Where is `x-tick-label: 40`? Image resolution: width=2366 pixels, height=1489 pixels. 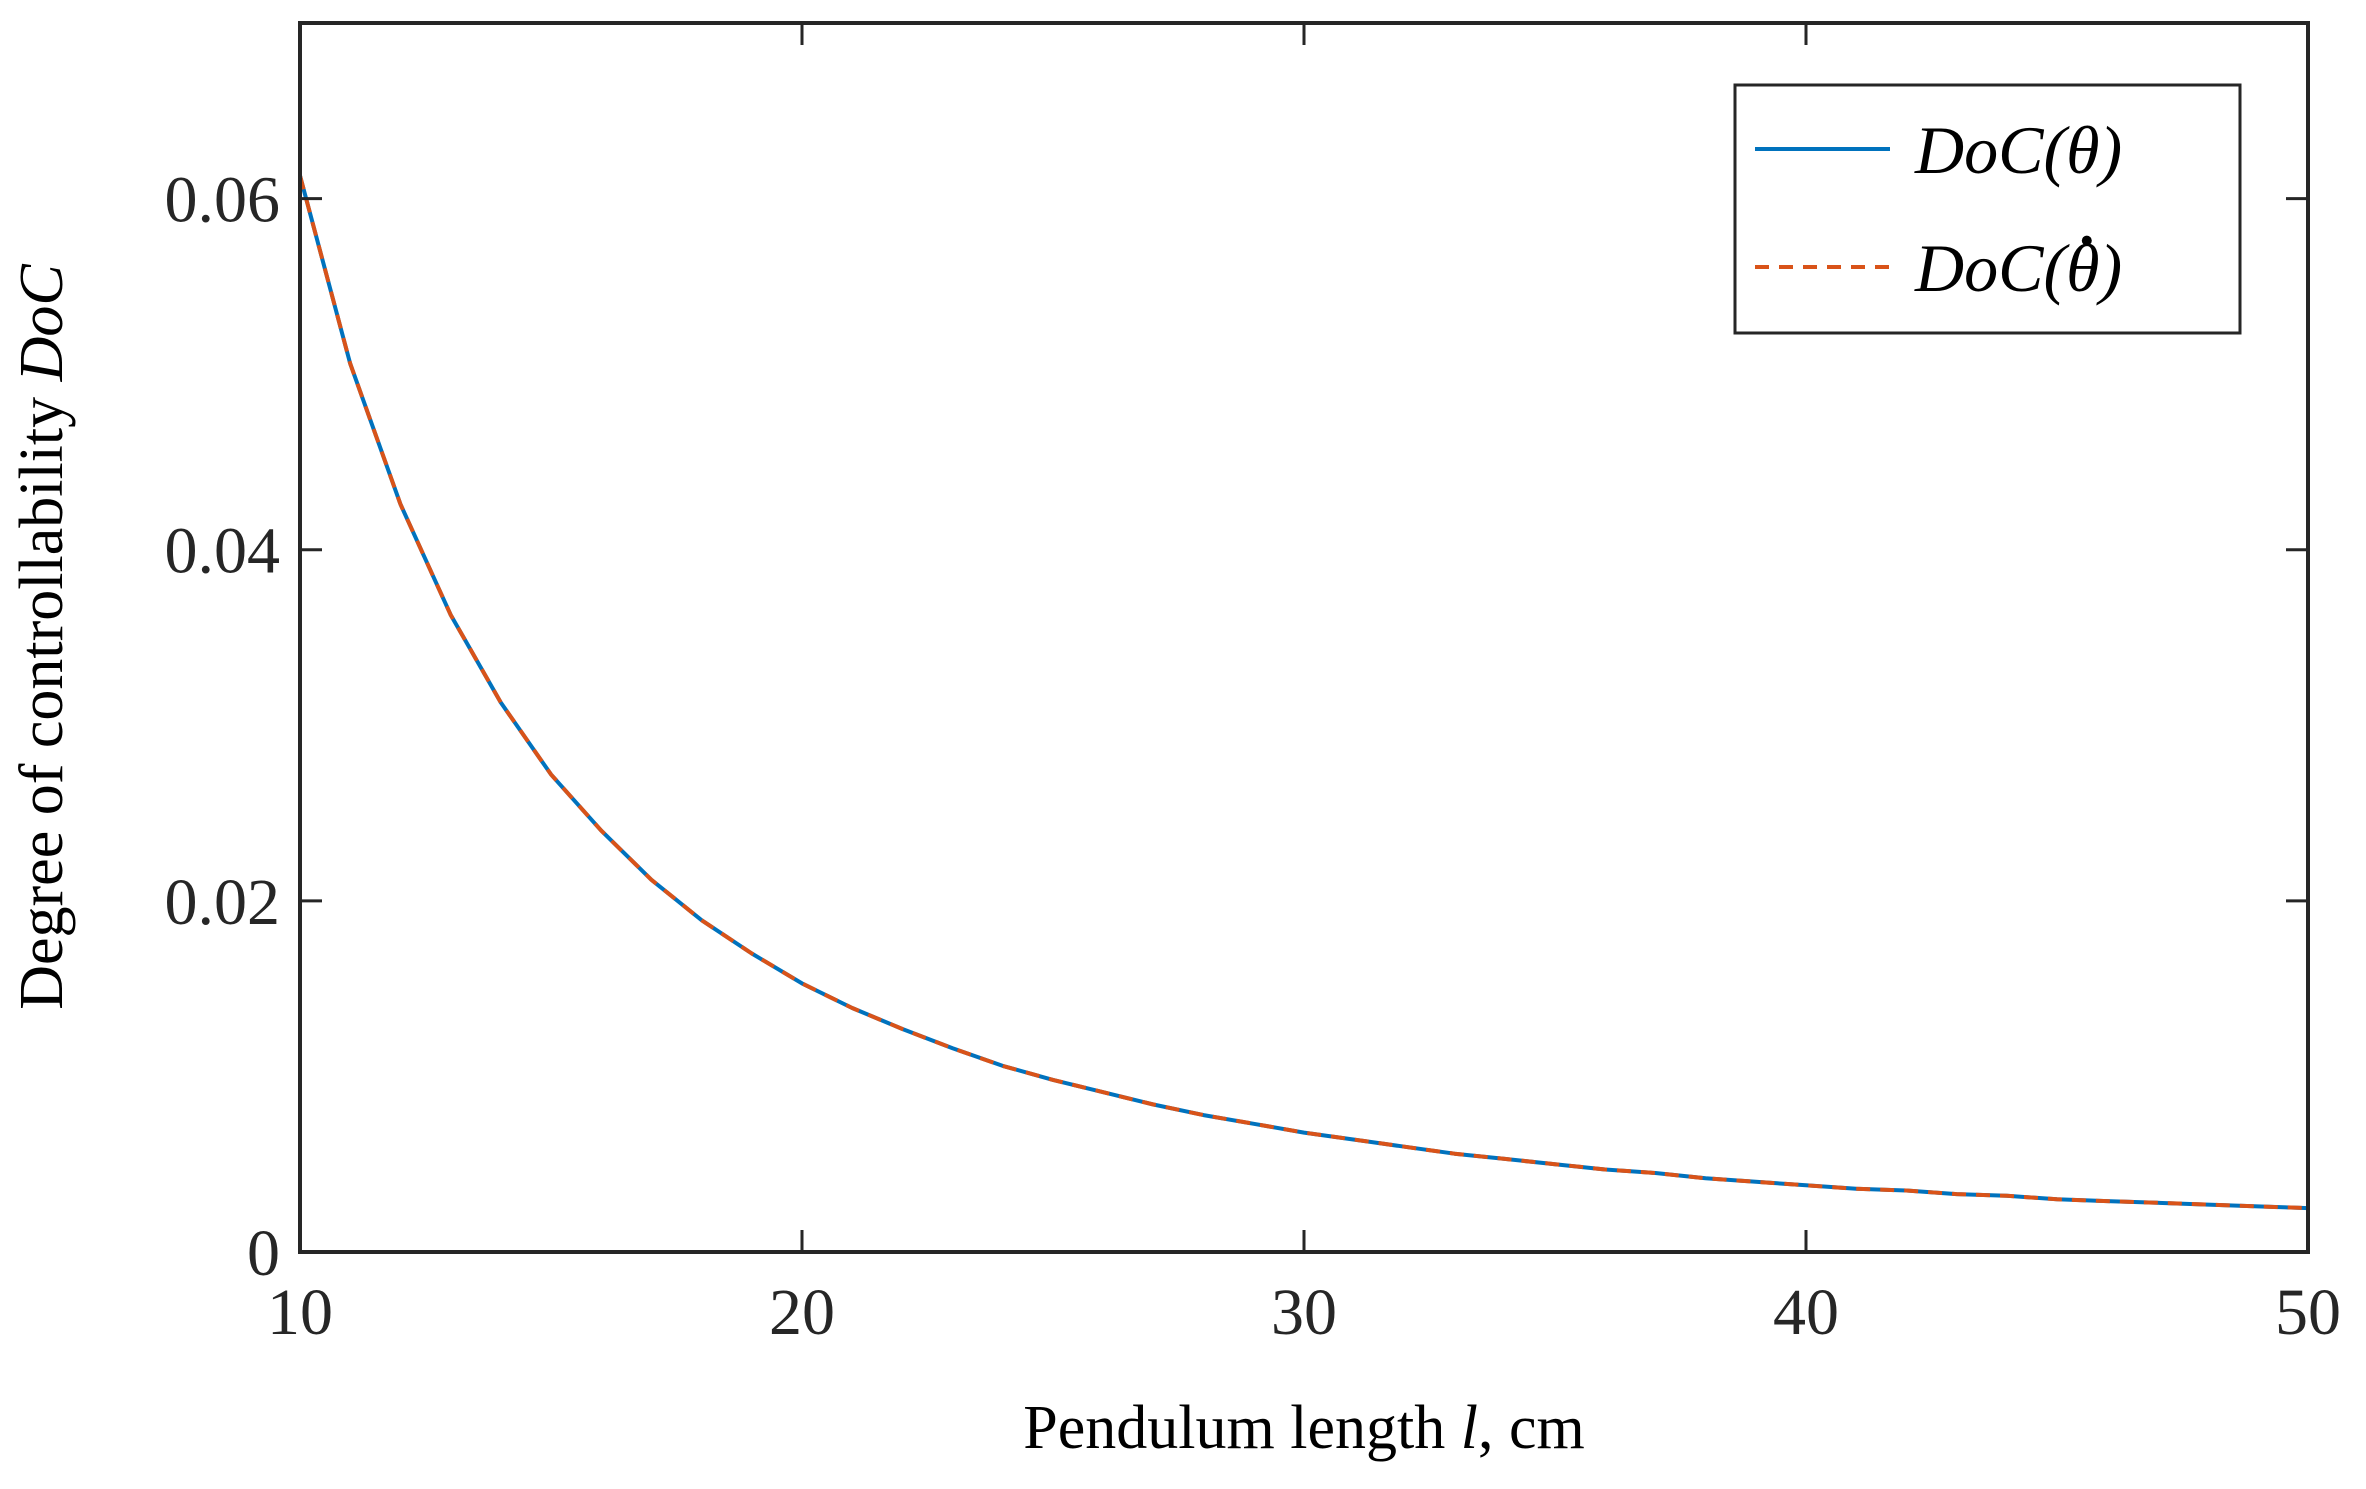
x-tick-label: 40 is located at coordinates (1806, 1312).